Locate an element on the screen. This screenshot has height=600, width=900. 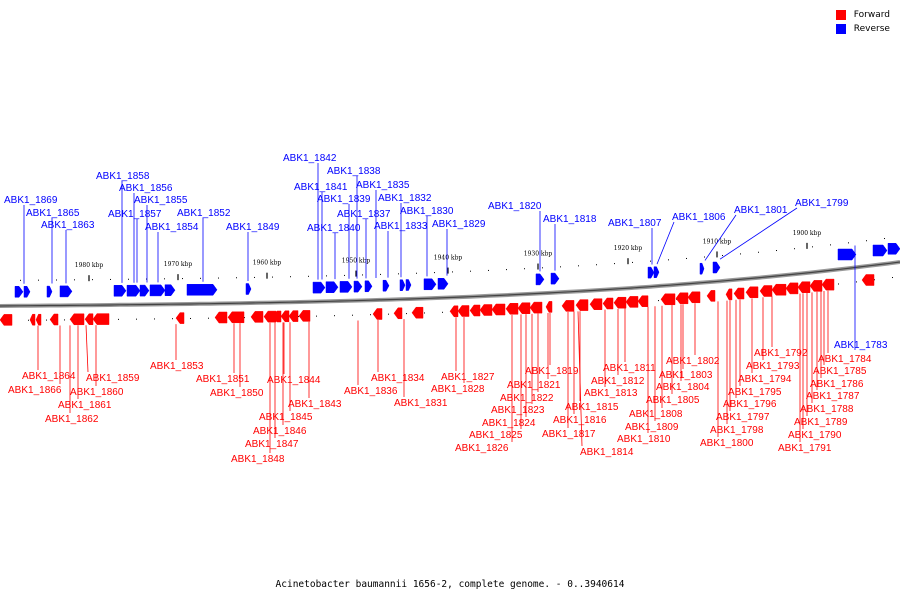
legend: Forward Reverse is located at coordinates (862, 22).